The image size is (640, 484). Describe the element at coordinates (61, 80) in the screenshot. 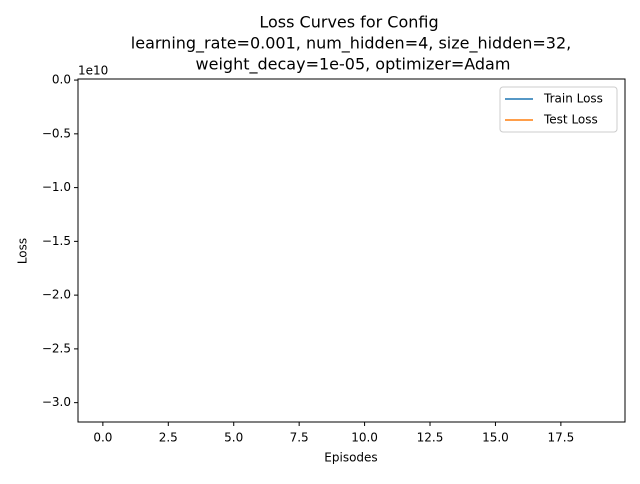

I see `y-tick-label: 0.0` at that location.